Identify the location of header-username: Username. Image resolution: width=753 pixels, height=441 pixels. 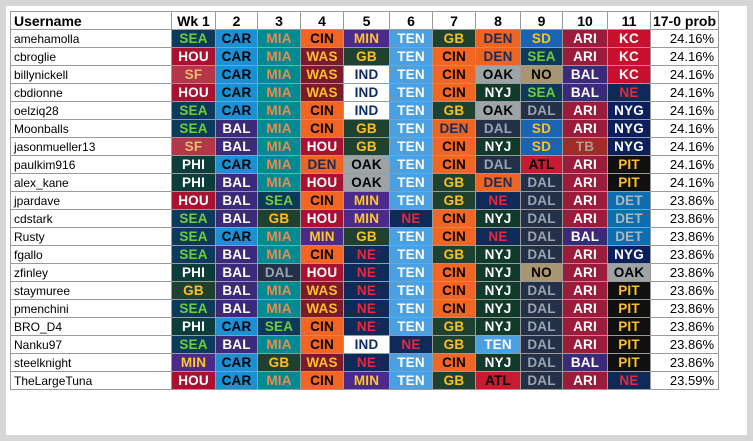
(91, 20).